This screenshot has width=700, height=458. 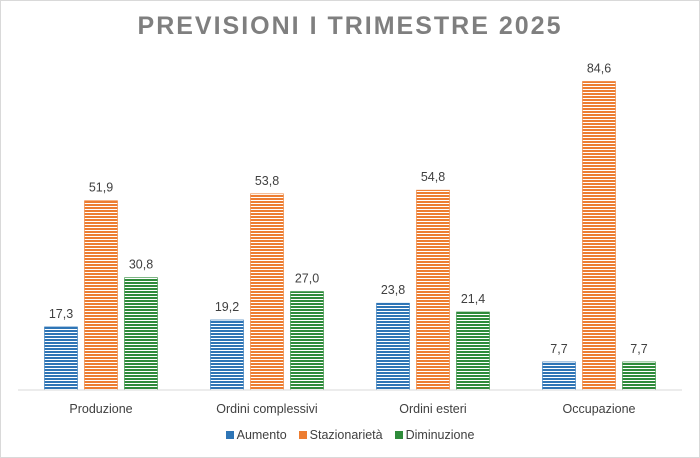 I want to click on data-label: 53,8, so click(x=267, y=181).